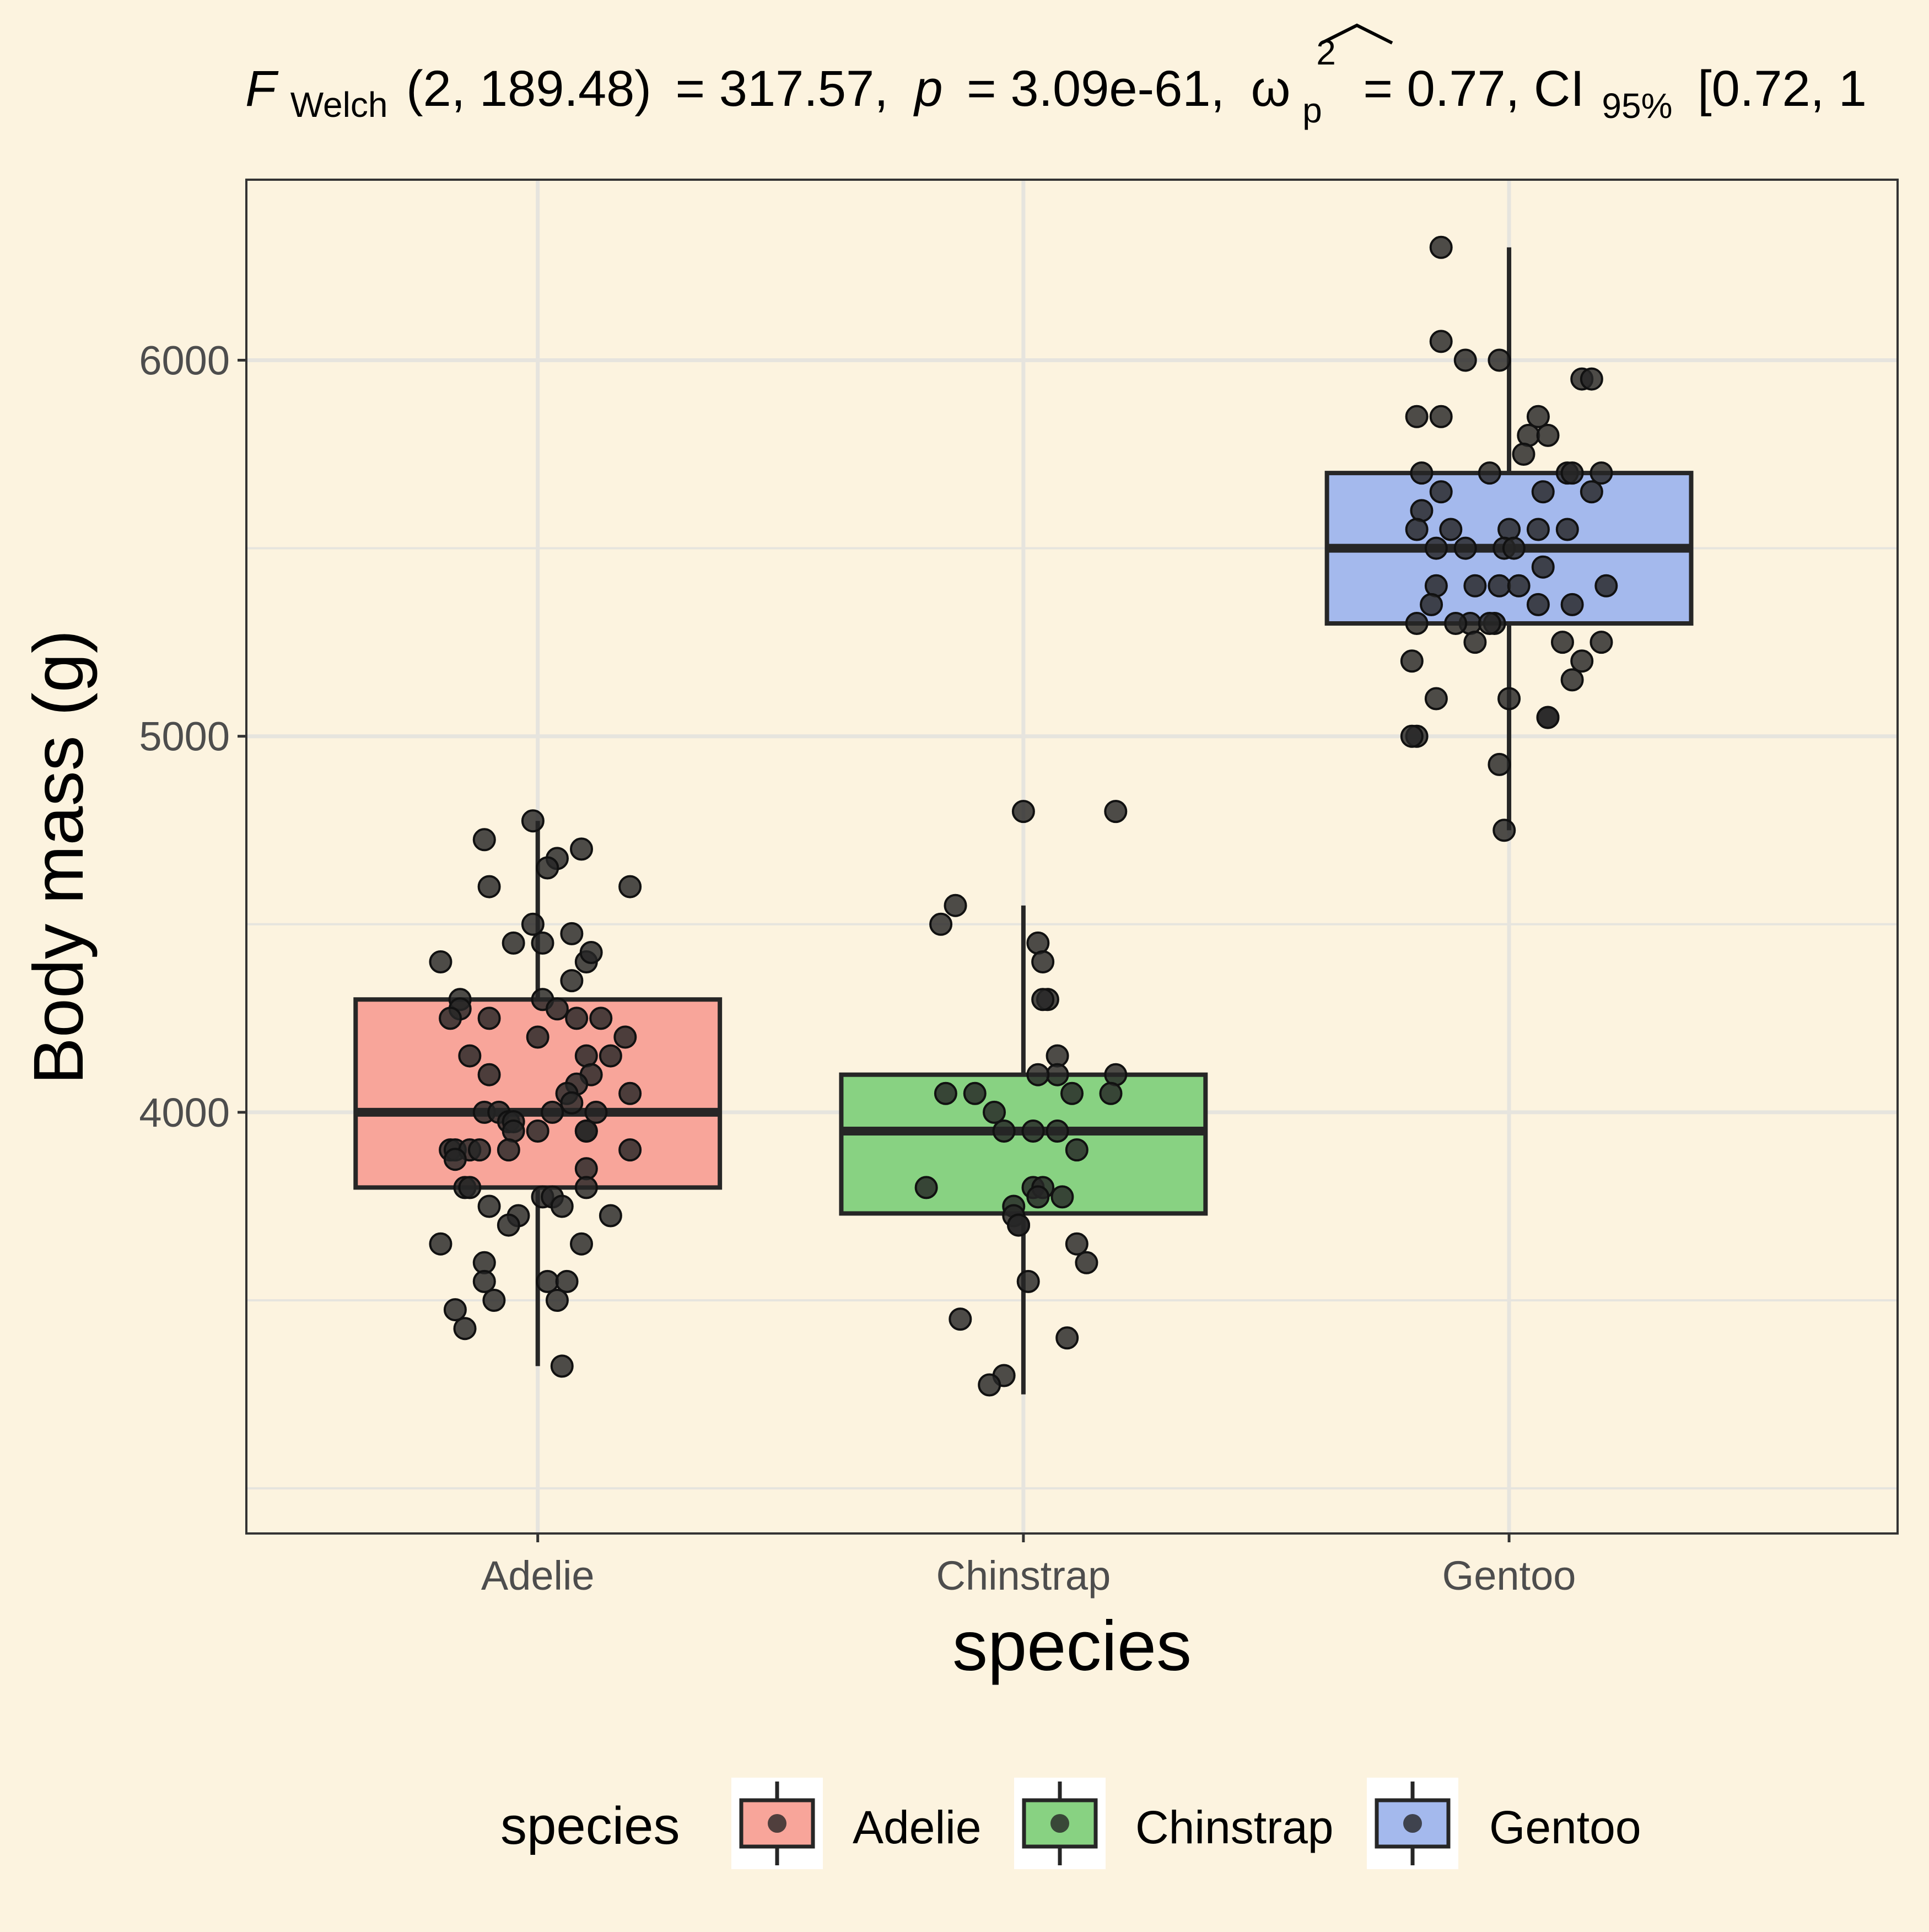  Describe the element at coordinates (1412, 1823) in the screenshot. I see `legend-key-point-gentoo` at that location.